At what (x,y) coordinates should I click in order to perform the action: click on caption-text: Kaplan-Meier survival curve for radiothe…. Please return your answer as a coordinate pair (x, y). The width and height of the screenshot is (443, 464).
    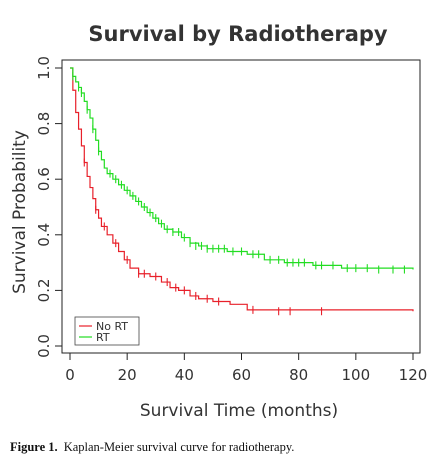
    Looking at the image, I should click on (179, 447).